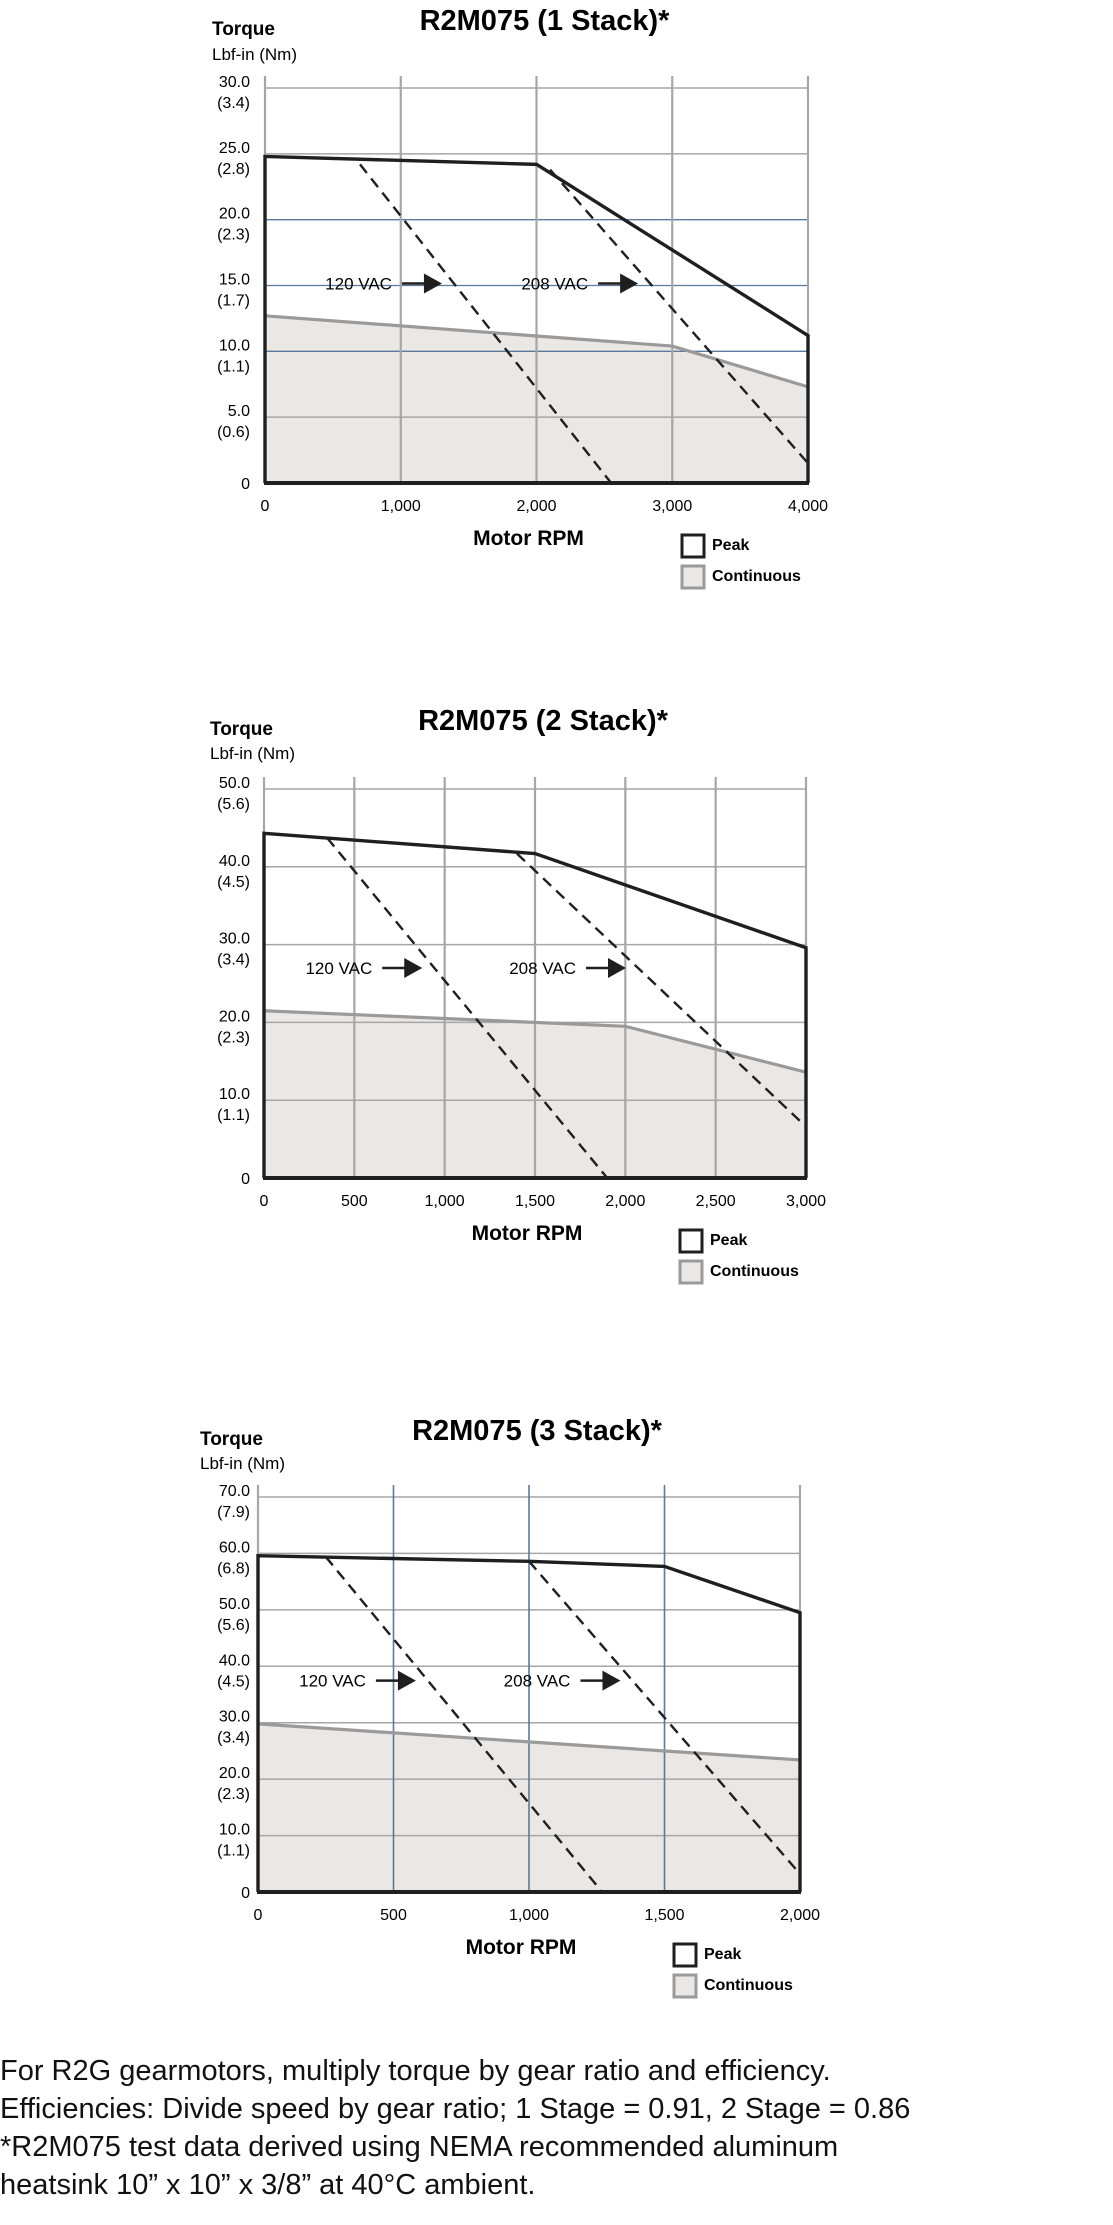 Image resolution: width=1113 pixels, height=2225 pixels. I want to click on y-tick-label: 15.0, so click(234, 280).